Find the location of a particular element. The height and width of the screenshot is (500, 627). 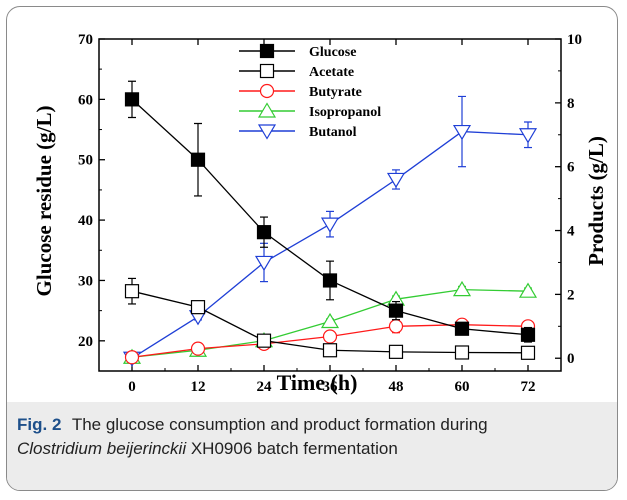

y-right-tick-label: 6 is located at coordinates (571, 168).